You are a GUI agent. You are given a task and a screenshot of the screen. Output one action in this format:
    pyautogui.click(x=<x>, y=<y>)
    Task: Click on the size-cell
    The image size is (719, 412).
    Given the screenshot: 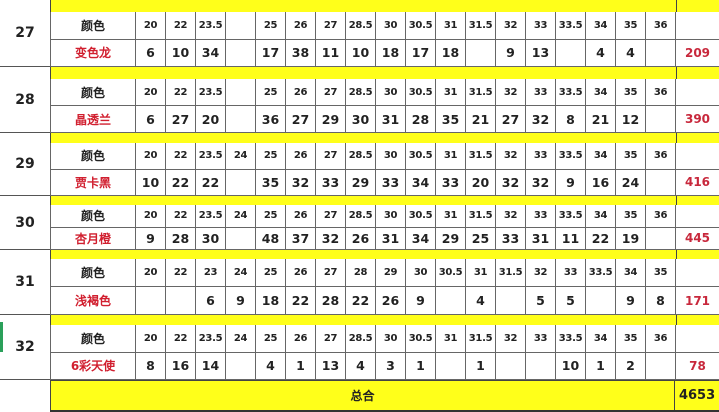 What is the action you would take?
    pyautogui.click(x=240, y=26)
    